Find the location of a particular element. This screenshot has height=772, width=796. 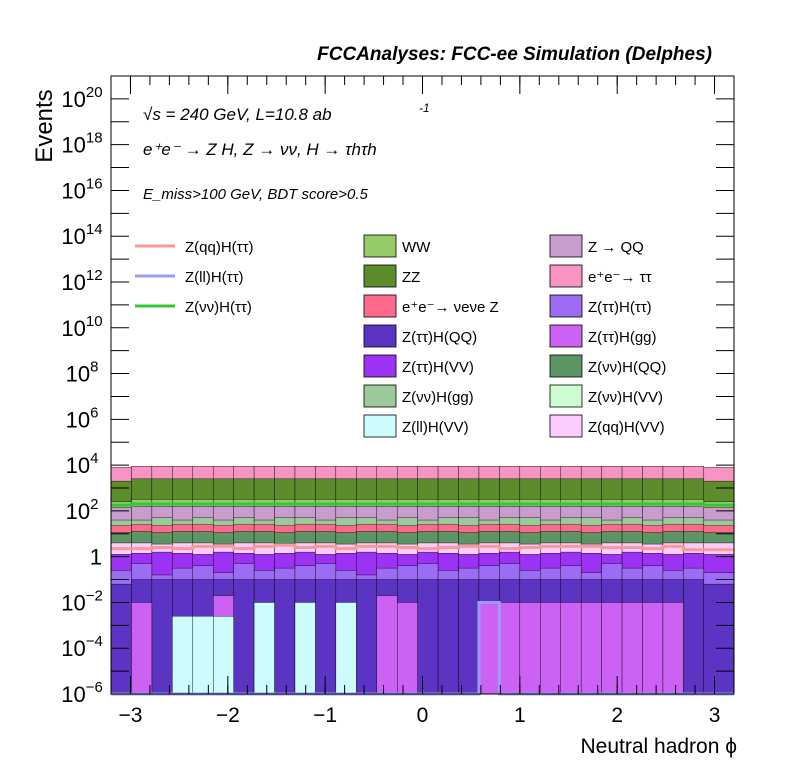

legend-label: e⁺e⁻→ ττ is located at coordinates (620, 277).